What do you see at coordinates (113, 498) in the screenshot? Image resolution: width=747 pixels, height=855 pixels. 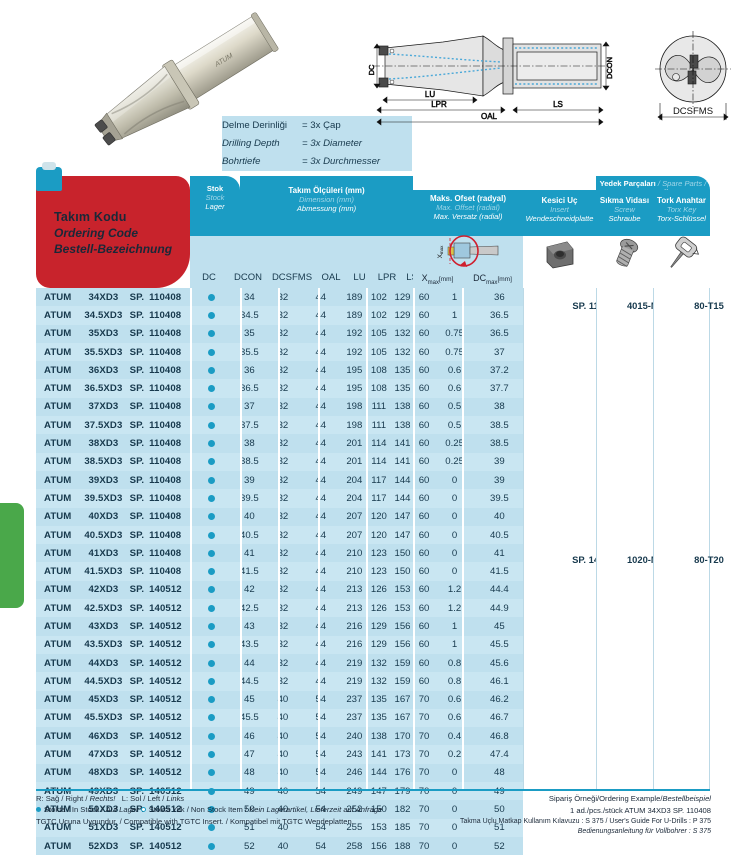 I see `row-ordering-code: ATUM 39.5XD3 SP. 110408` at bounding box center [113, 498].